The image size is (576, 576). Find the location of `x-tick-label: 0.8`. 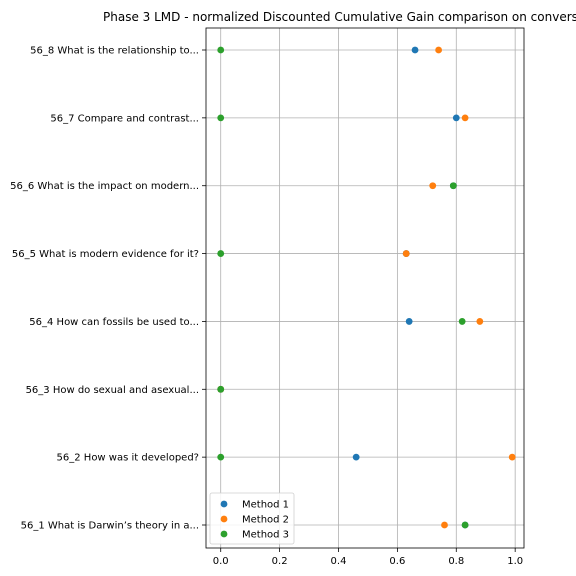

x-tick-label: 0.8 is located at coordinates (456, 561).